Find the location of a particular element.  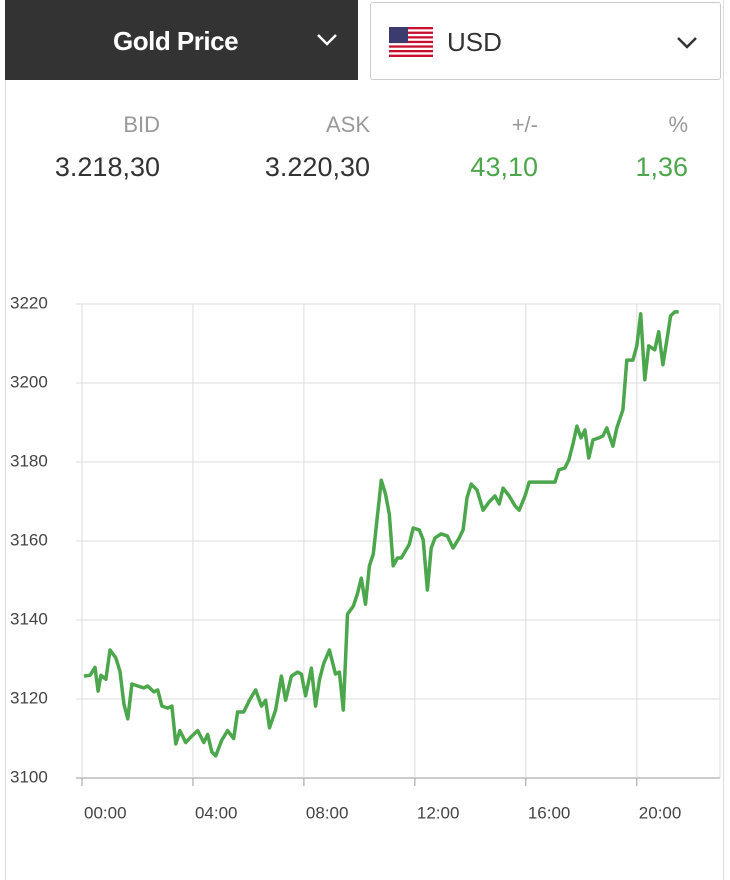

quote-value: 1,36 is located at coordinates (661, 167).